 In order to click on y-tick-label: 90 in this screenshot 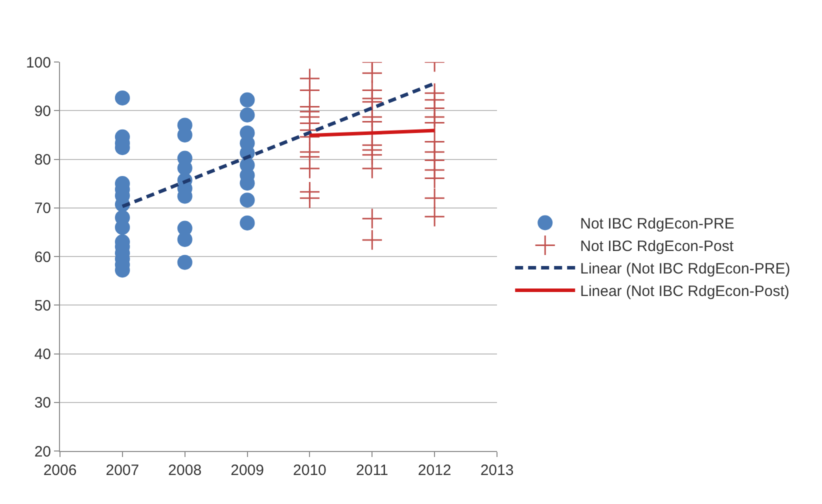, I will do `click(42, 111)`.